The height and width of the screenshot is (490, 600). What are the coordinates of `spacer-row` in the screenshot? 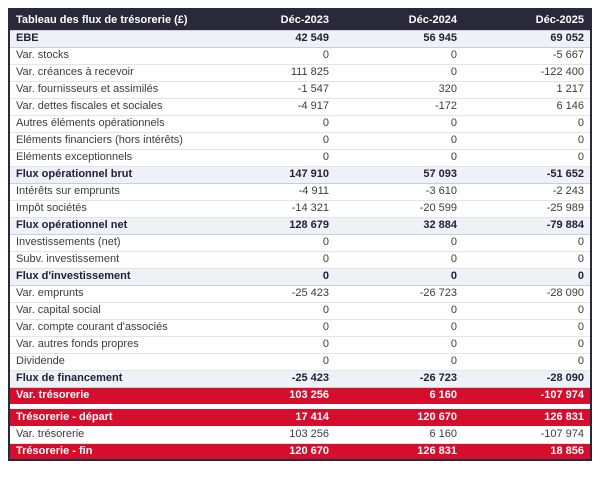 It's located at (300, 406).